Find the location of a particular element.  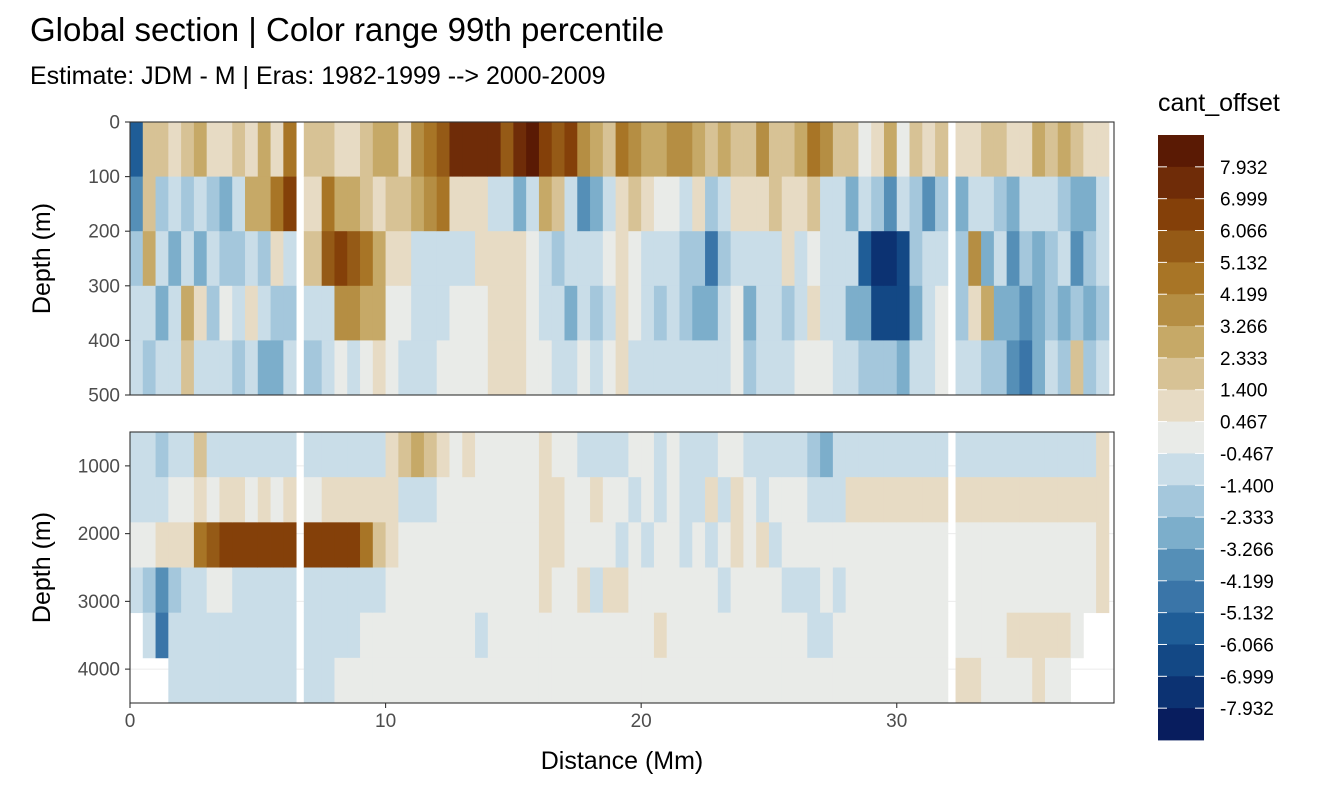

x-tick-label: 0 is located at coordinates (130, 721).